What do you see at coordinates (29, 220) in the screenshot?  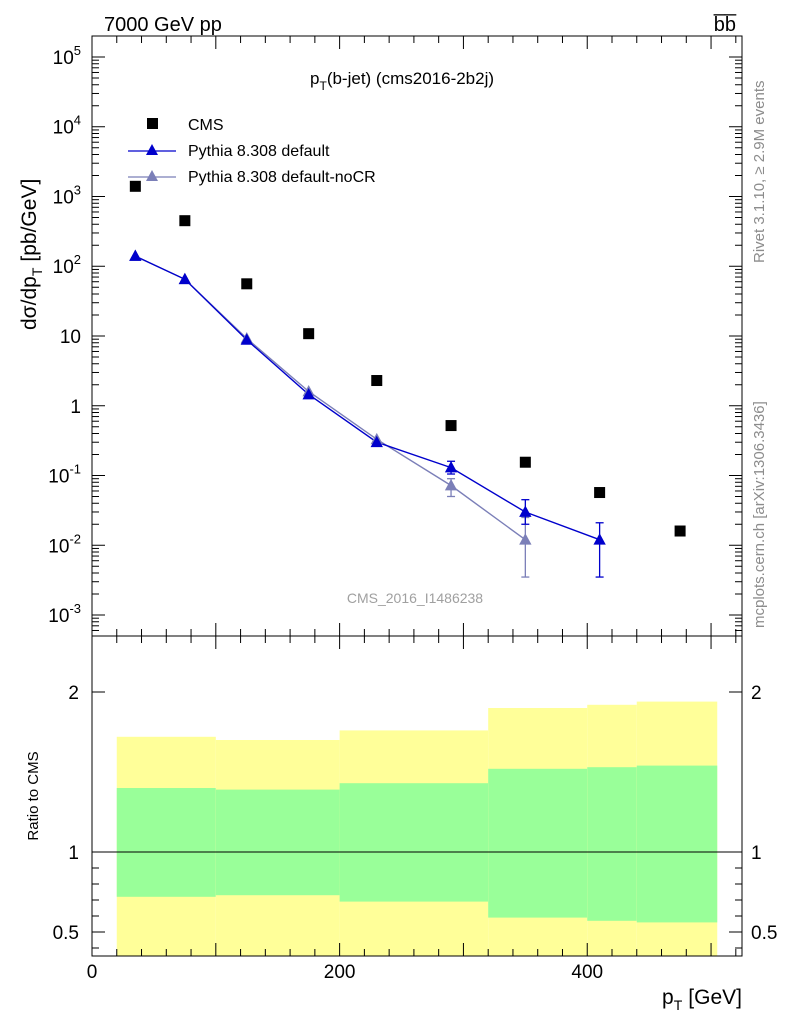 I see `y-axis-label-unit: [pb/GeV]` at bounding box center [29, 220].